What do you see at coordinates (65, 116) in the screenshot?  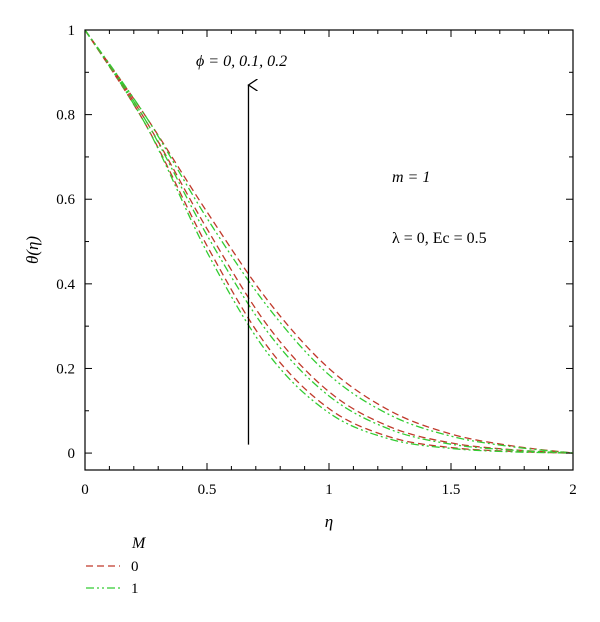 I see `y-tick-label: 0.8` at bounding box center [65, 116].